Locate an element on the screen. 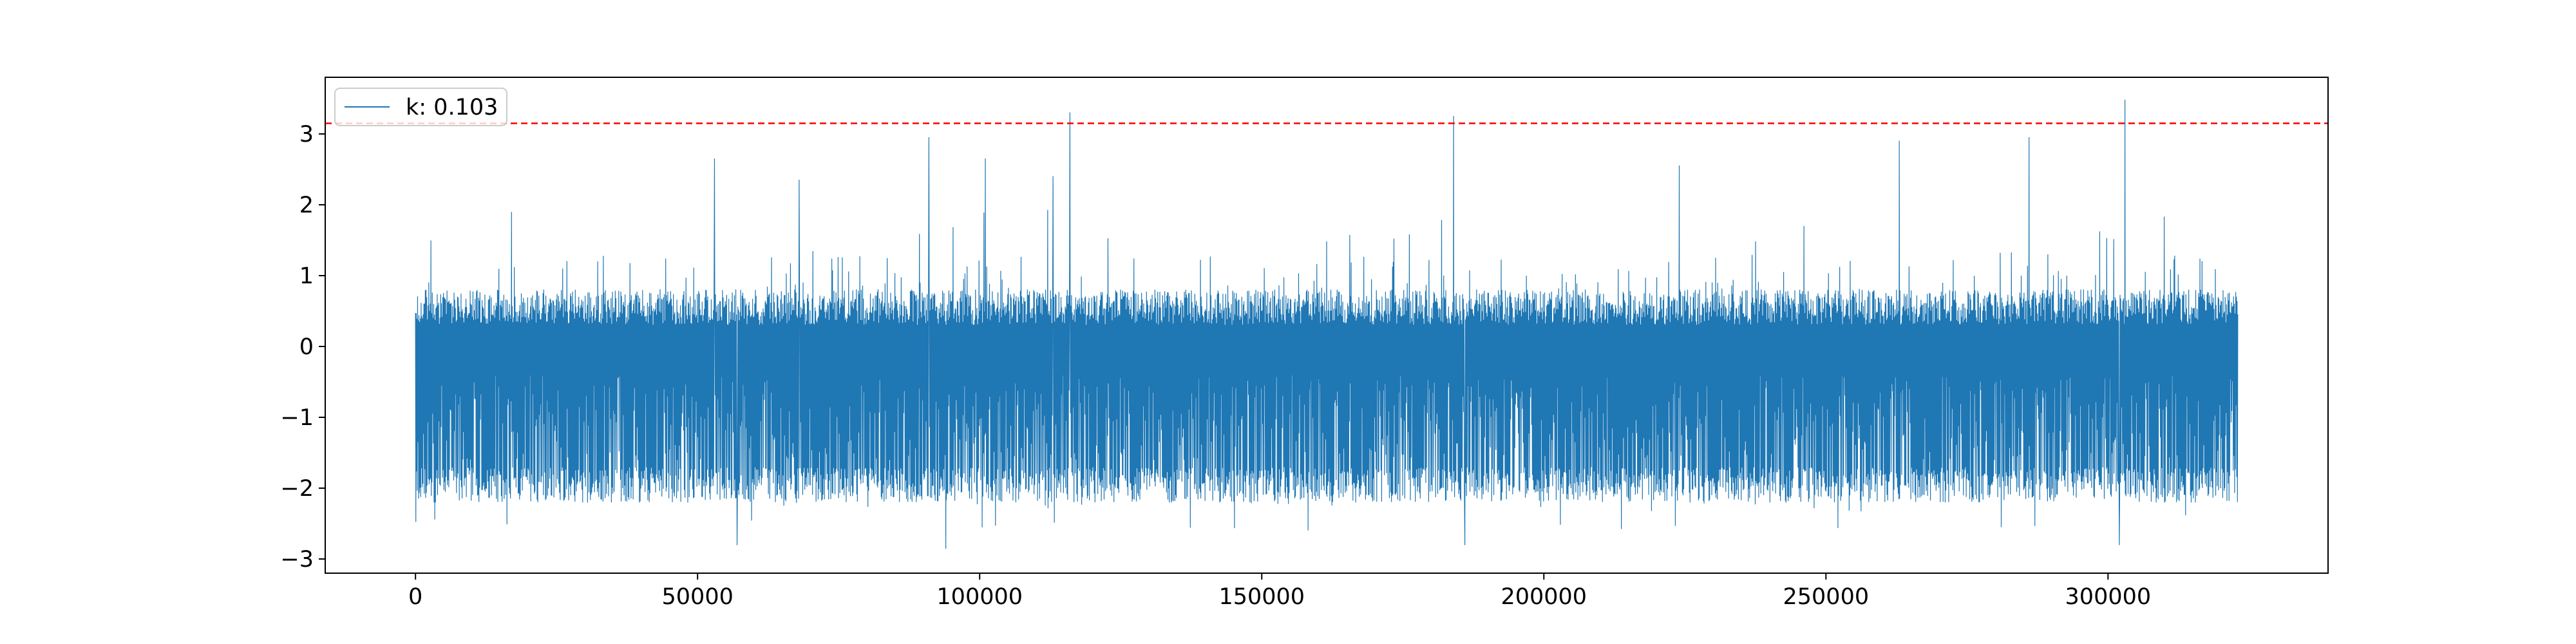  y-tick-label: −2 is located at coordinates (297, 489).